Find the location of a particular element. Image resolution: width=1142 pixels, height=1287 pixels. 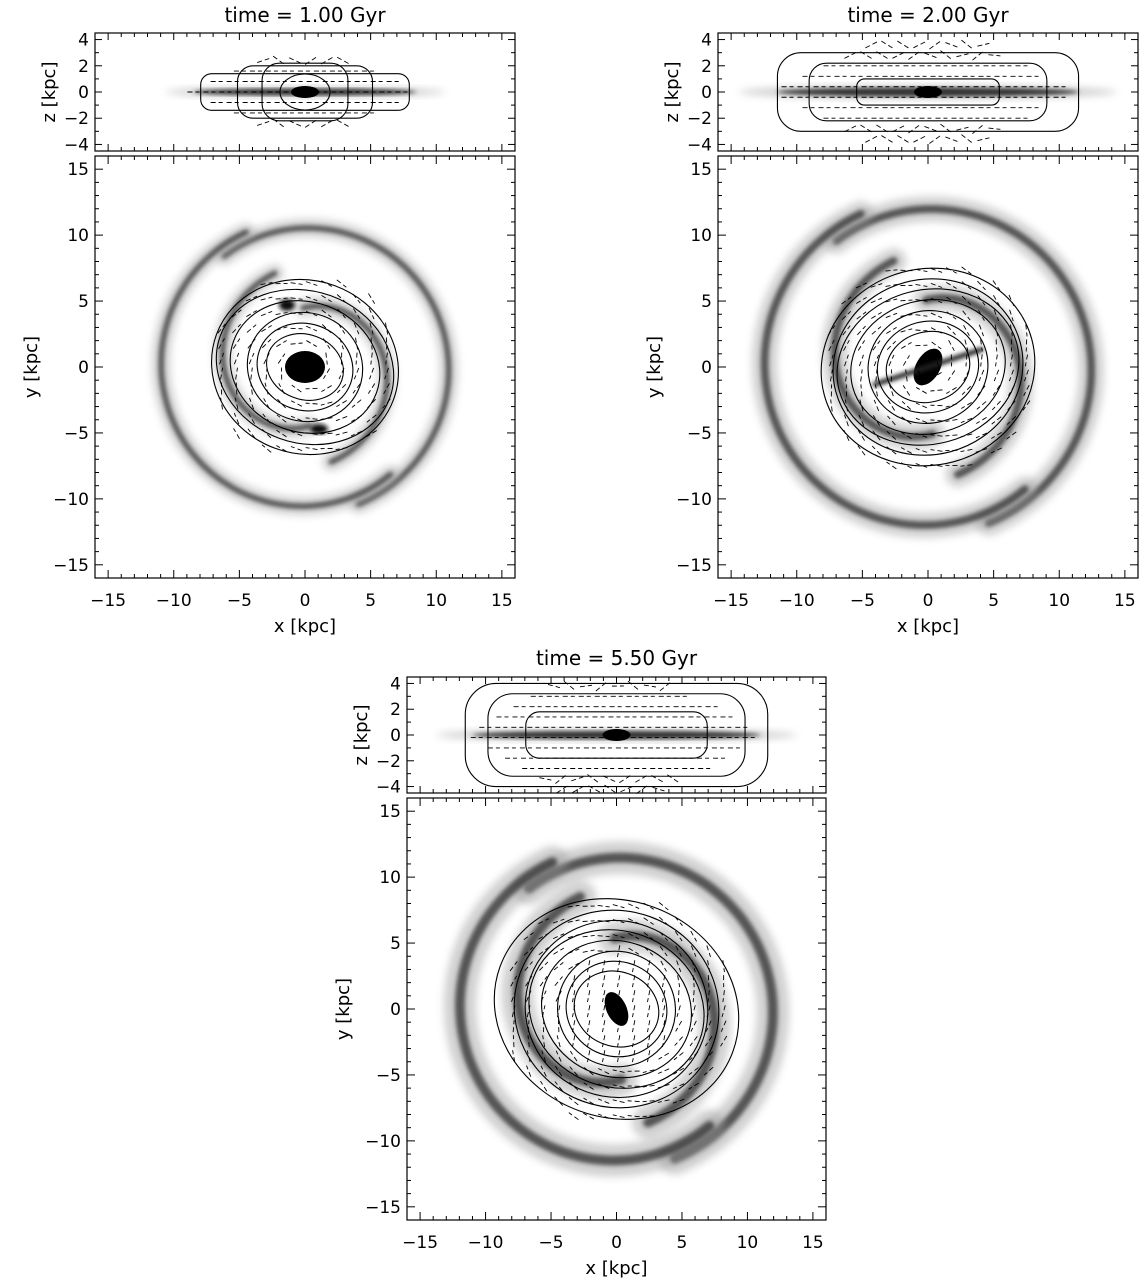

panel-title: time = 2.00 Gyr is located at coordinates (928, 15).